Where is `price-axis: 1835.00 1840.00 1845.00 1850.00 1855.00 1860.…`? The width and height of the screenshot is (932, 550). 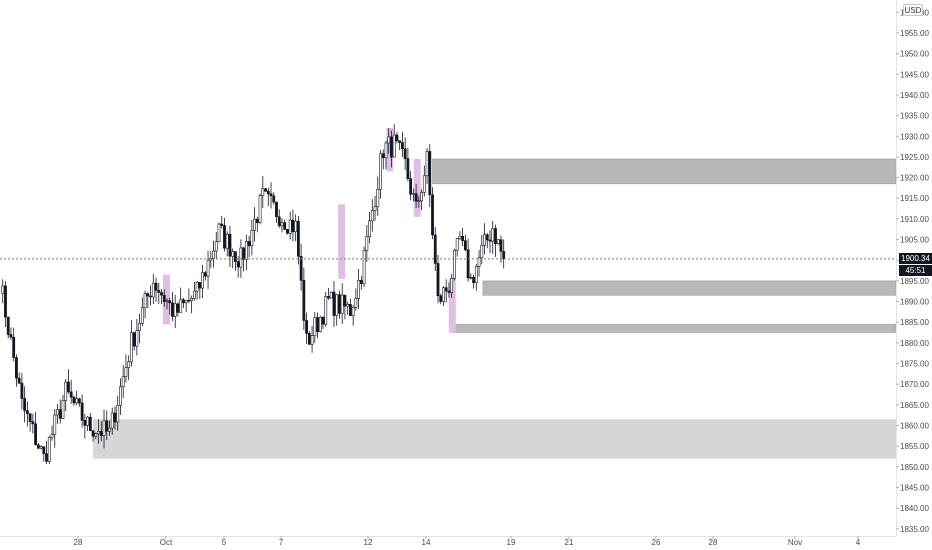
price-axis: 1835.00 1840.00 1845.00 1850.00 1855.00 1860.… is located at coordinates (912, 271).